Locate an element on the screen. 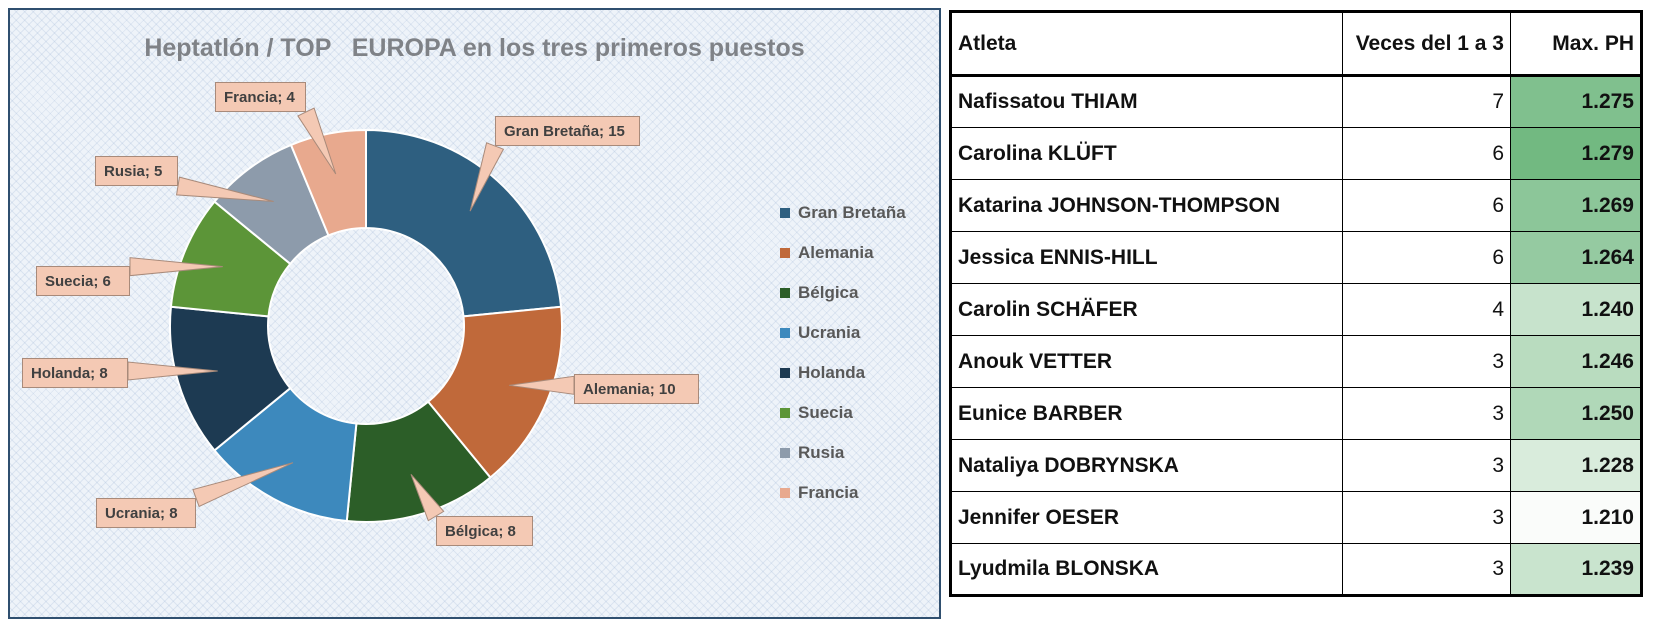 This screenshot has height=634, width=1664. table-row: Lyudmila BLONSKA 3 1.239 is located at coordinates (1296, 569).